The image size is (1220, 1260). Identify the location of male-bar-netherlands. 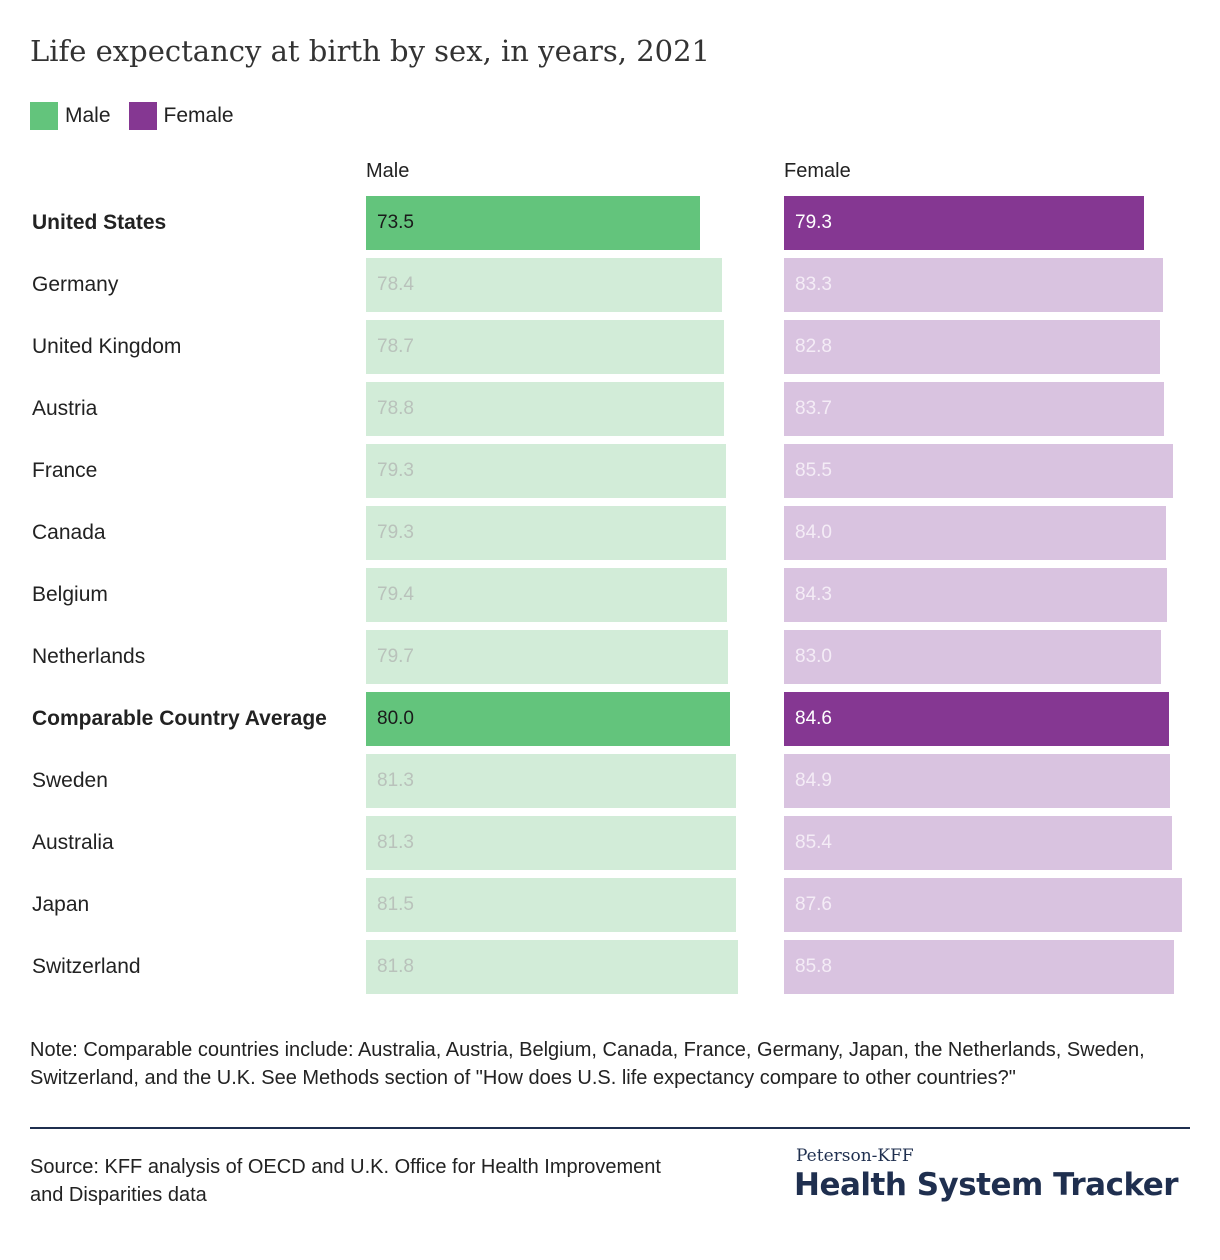
(547, 657).